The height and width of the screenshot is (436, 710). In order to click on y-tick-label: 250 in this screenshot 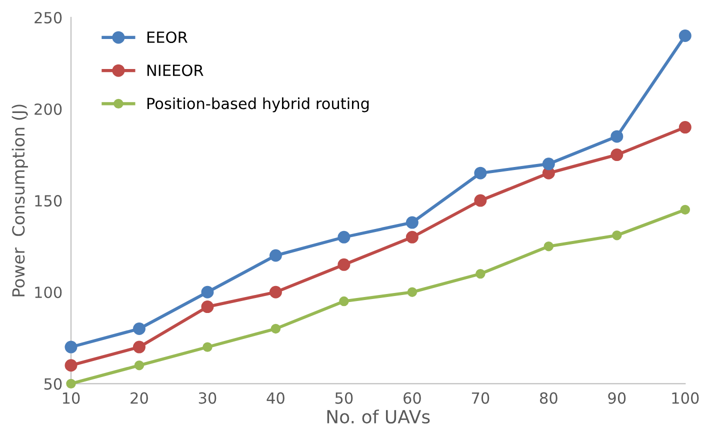, I will do `click(48, 18)`.